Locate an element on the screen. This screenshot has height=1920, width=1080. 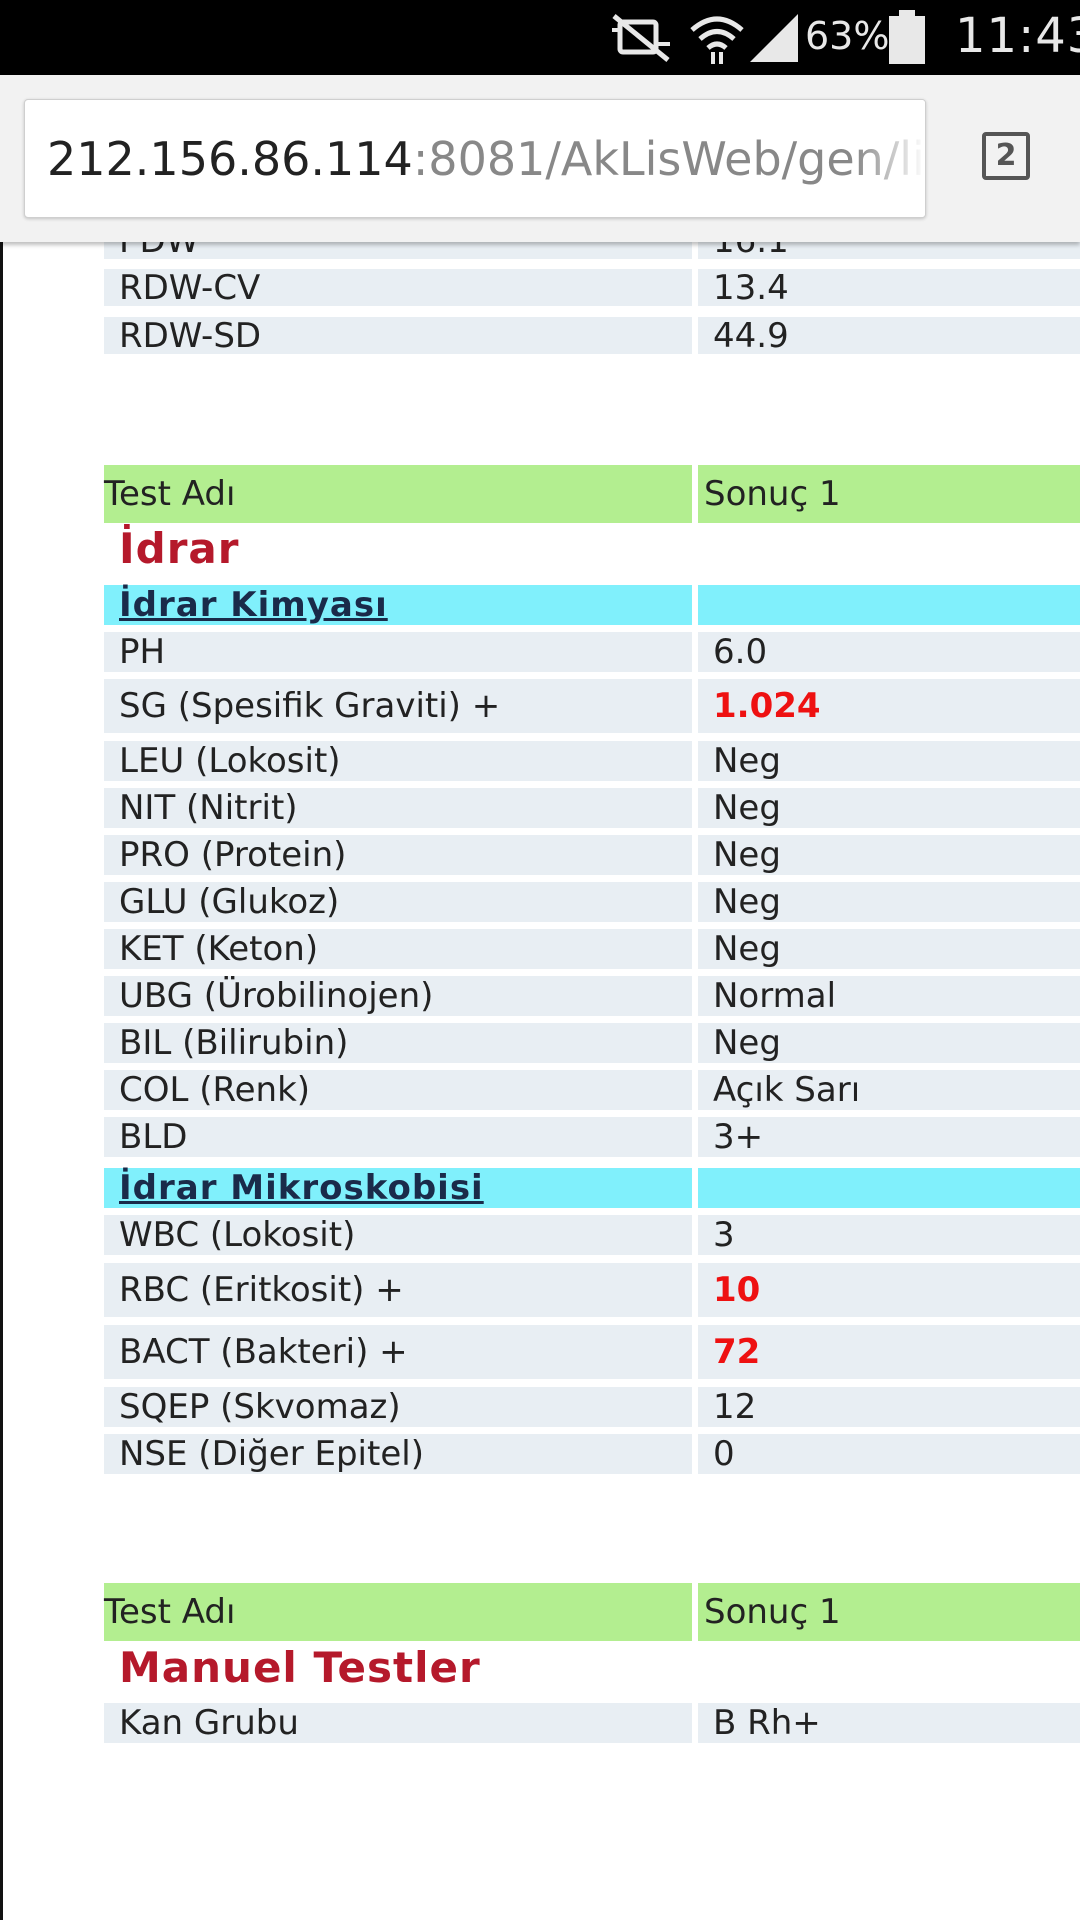
signal-icon is located at coordinates (774, 38).